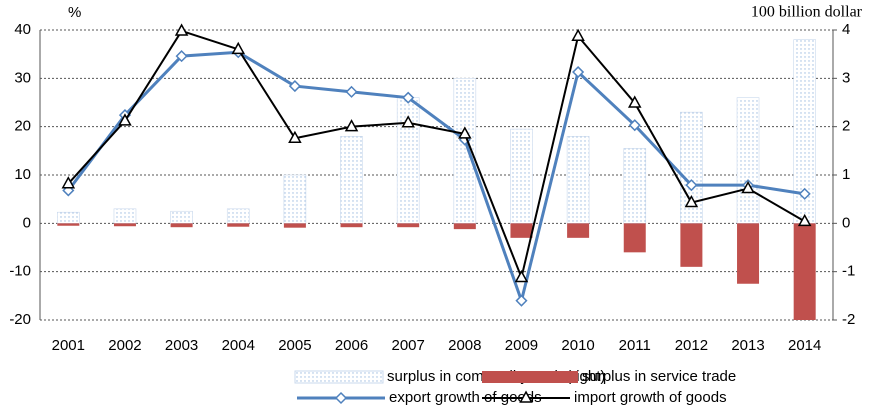  What do you see at coordinates (846, 29) in the screenshot?
I see `y2-tick-label: 4` at bounding box center [846, 29].